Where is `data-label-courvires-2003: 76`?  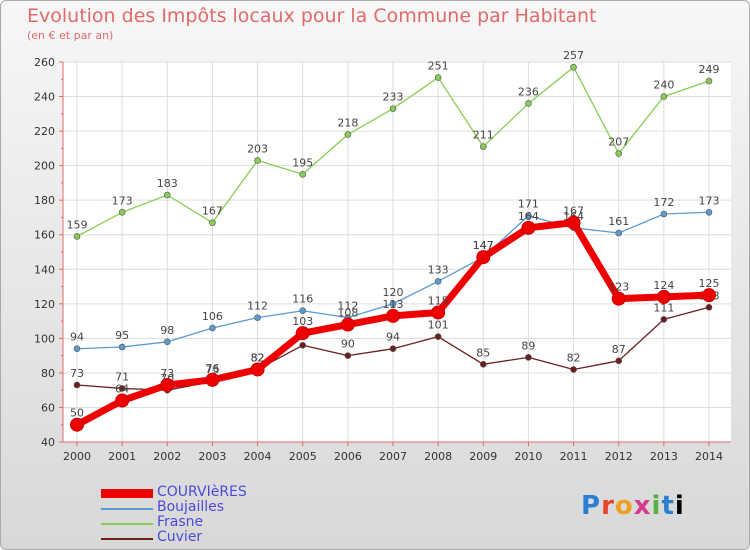
data-label-courvires-2003: 76 is located at coordinates (212, 368).